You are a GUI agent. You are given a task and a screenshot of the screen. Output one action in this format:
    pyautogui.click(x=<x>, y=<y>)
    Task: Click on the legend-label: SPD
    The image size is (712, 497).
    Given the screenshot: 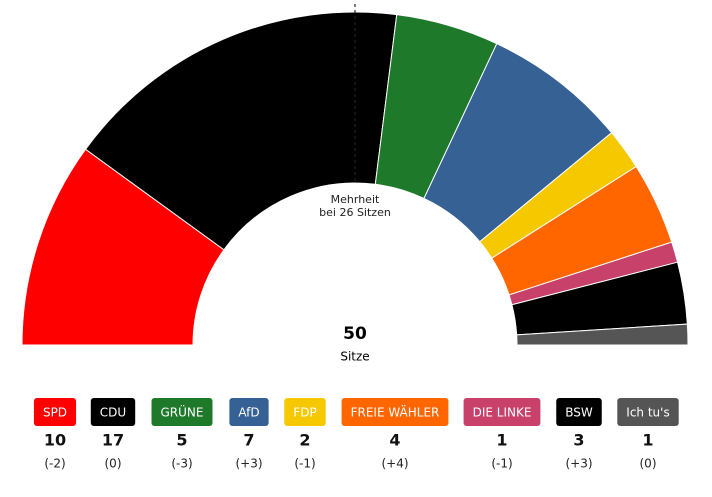 What is the action you would take?
    pyautogui.click(x=55, y=413)
    